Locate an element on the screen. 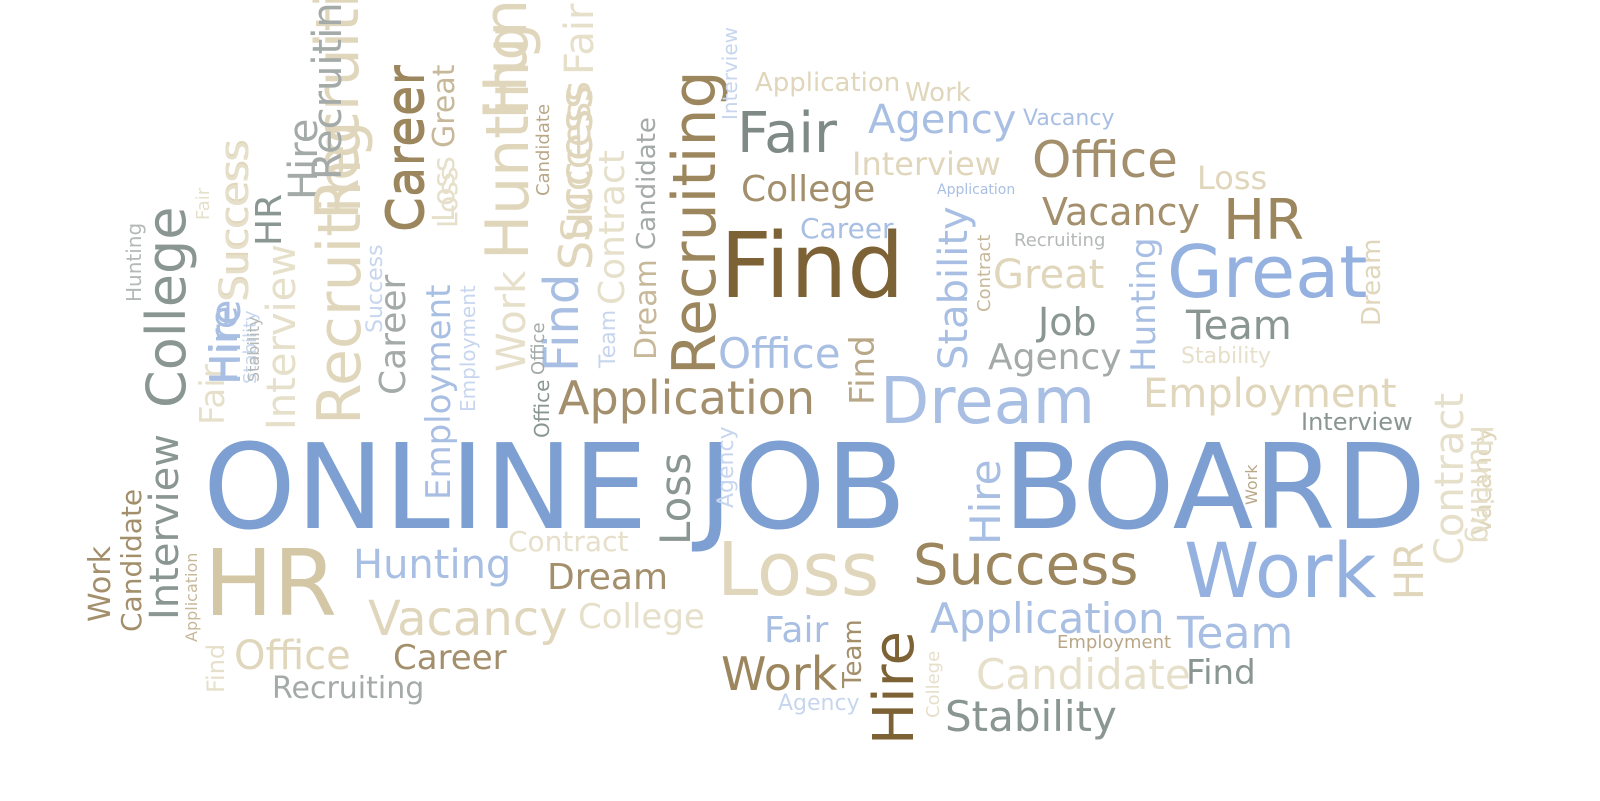 The height and width of the screenshot is (801, 1600). title-word-board: BOARD is located at coordinates (1215, 487).